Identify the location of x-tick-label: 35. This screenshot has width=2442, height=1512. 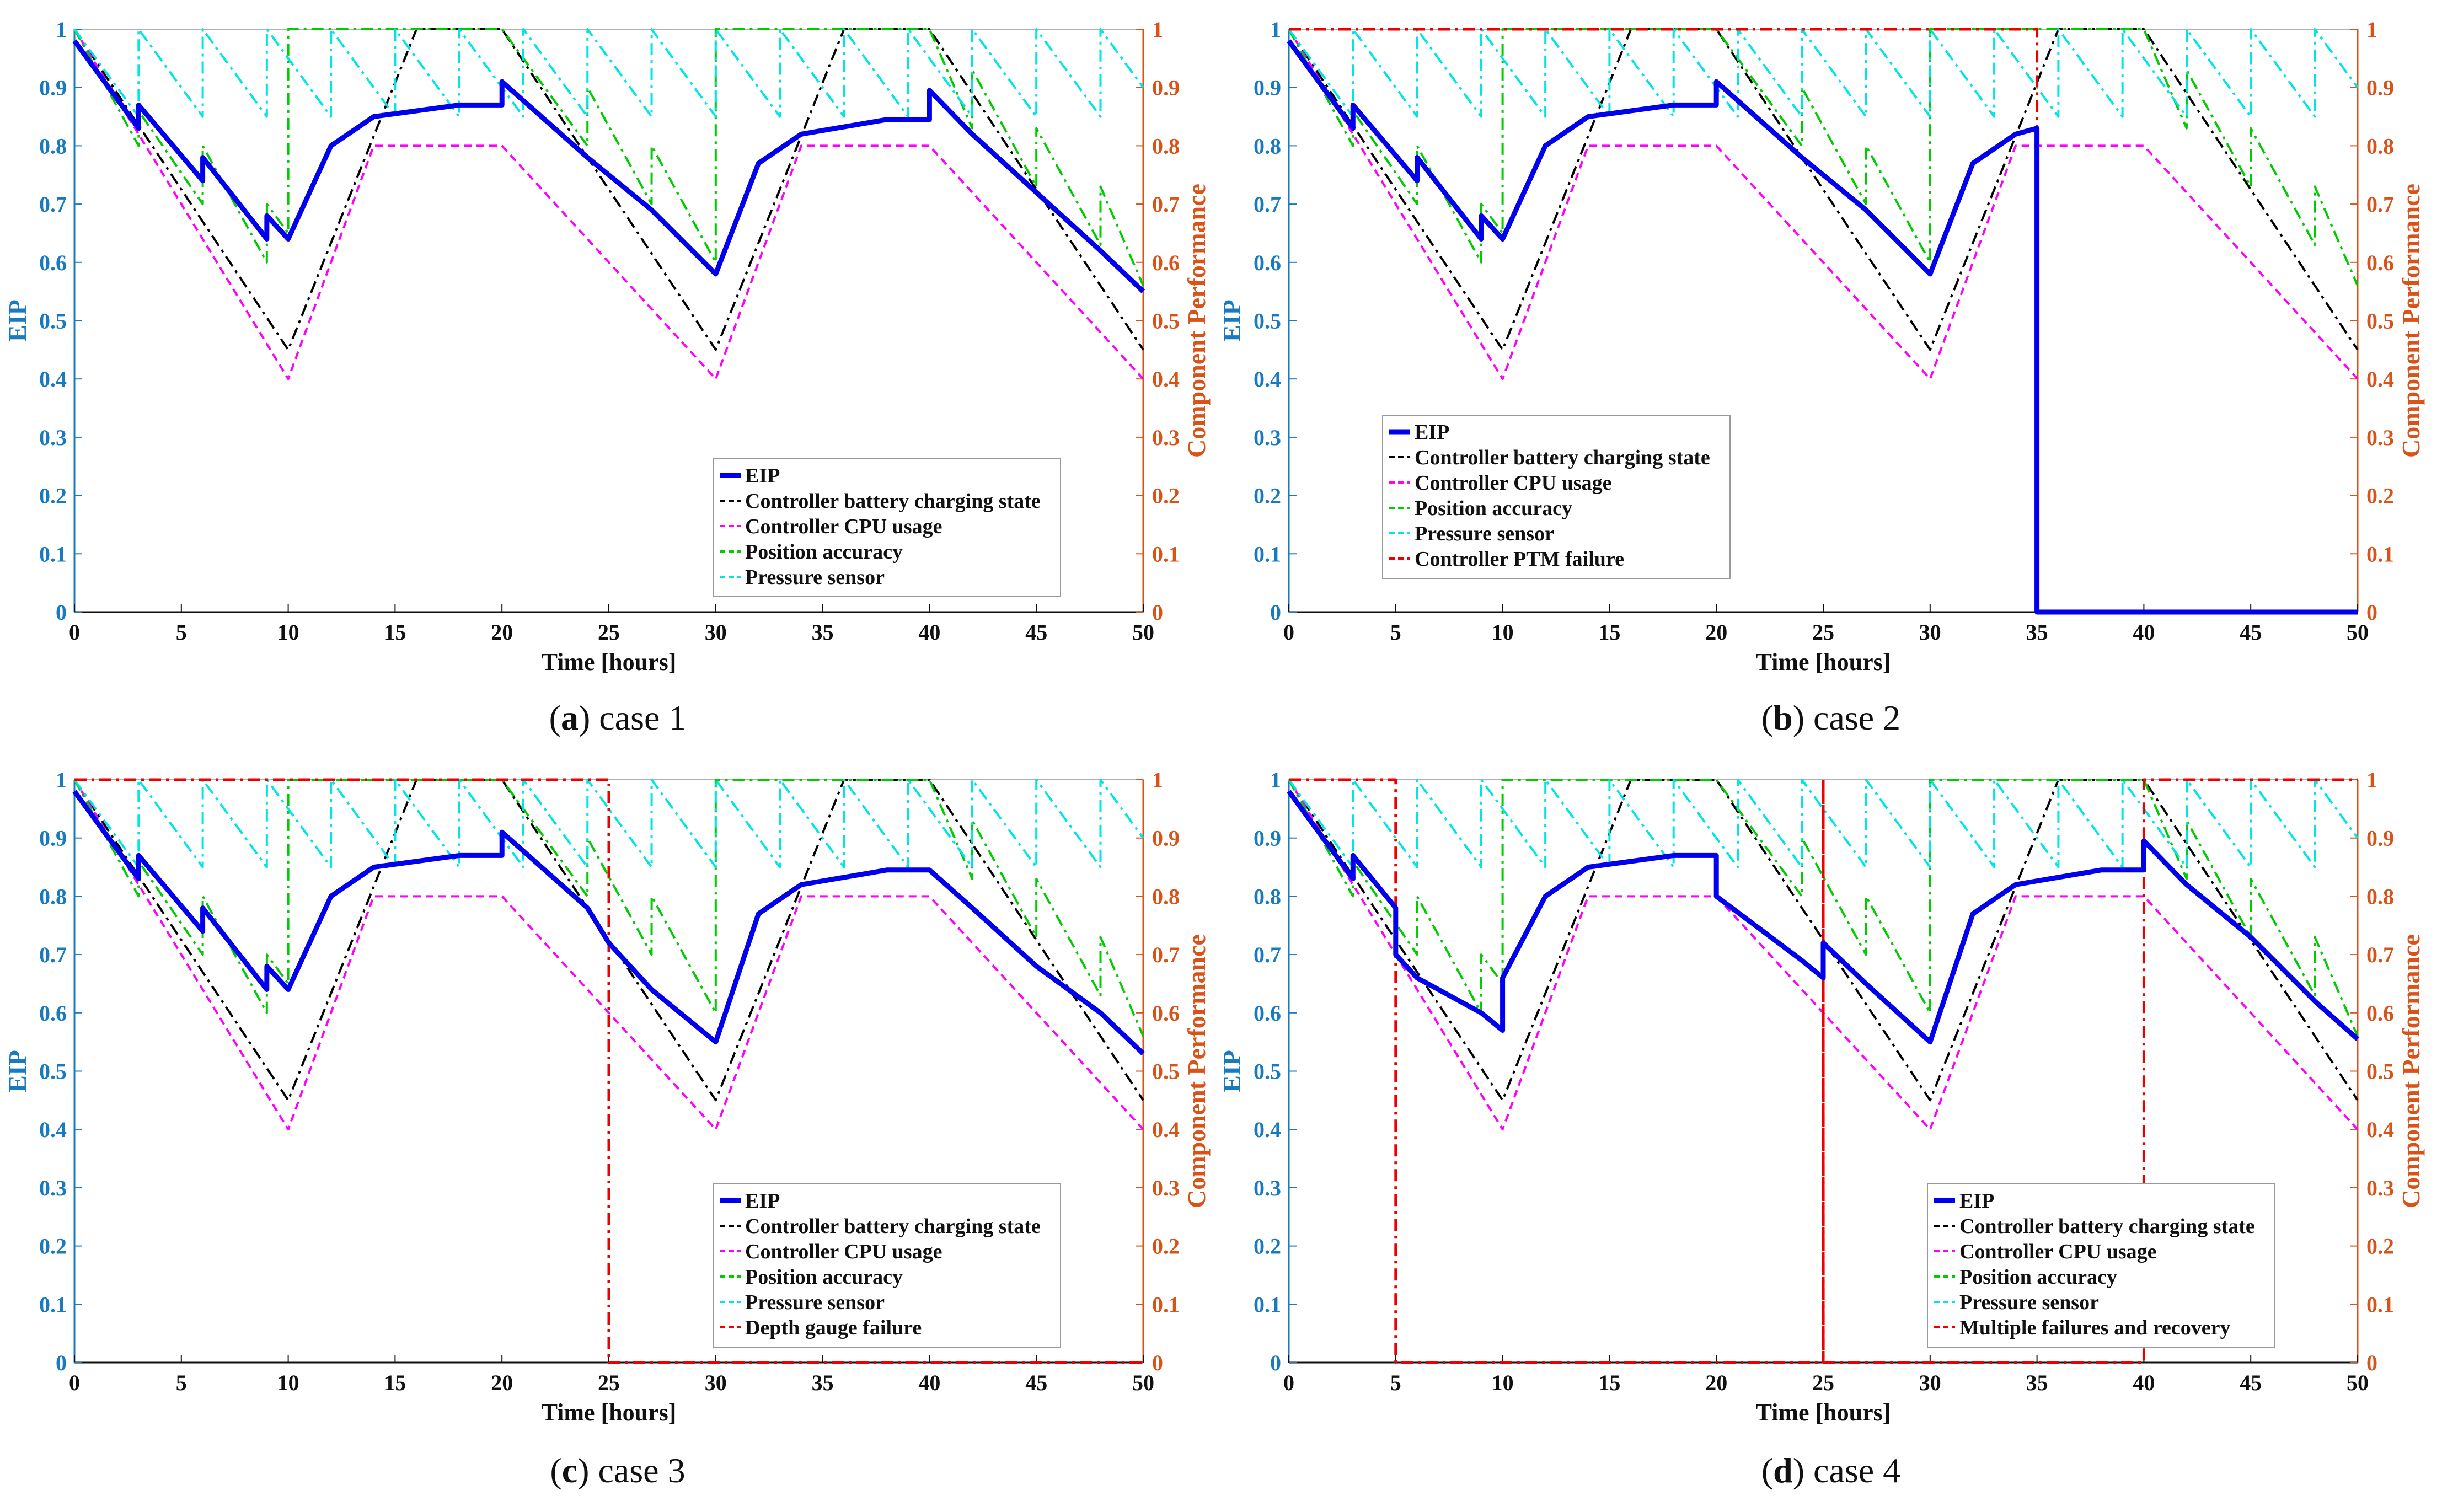
(823, 632).